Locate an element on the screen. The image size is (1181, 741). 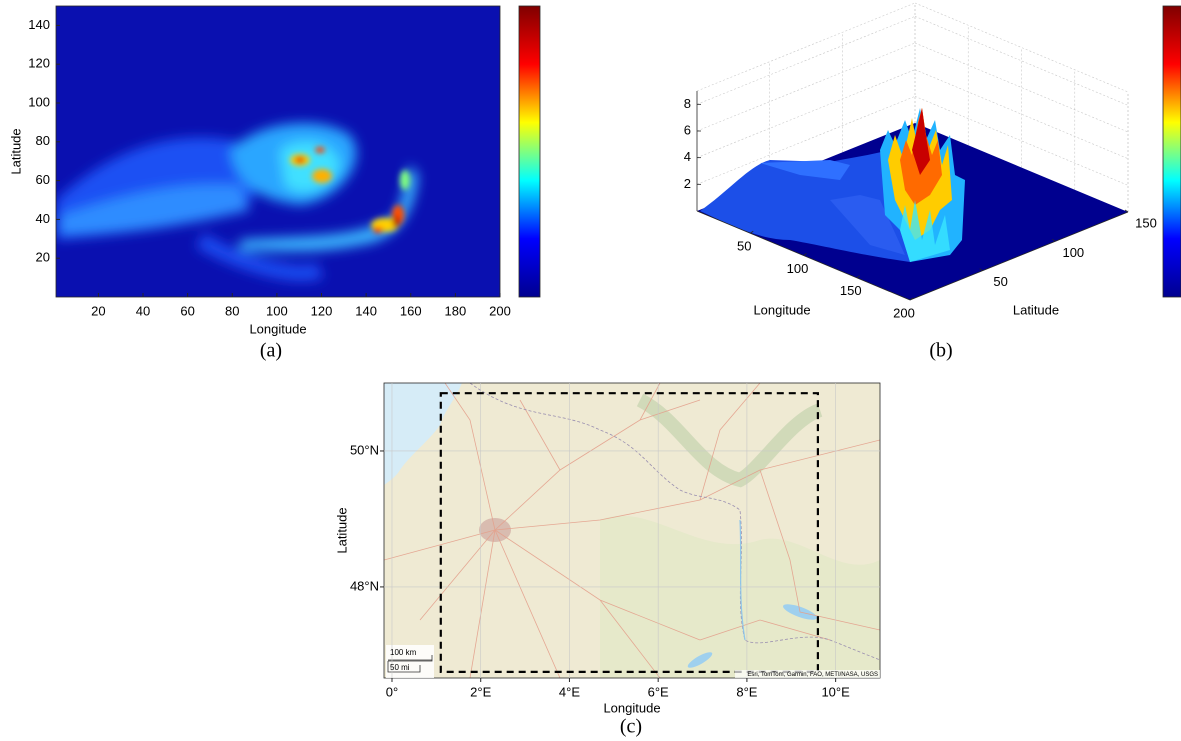
x-tick-label: 6°E is located at coordinates (658, 691).